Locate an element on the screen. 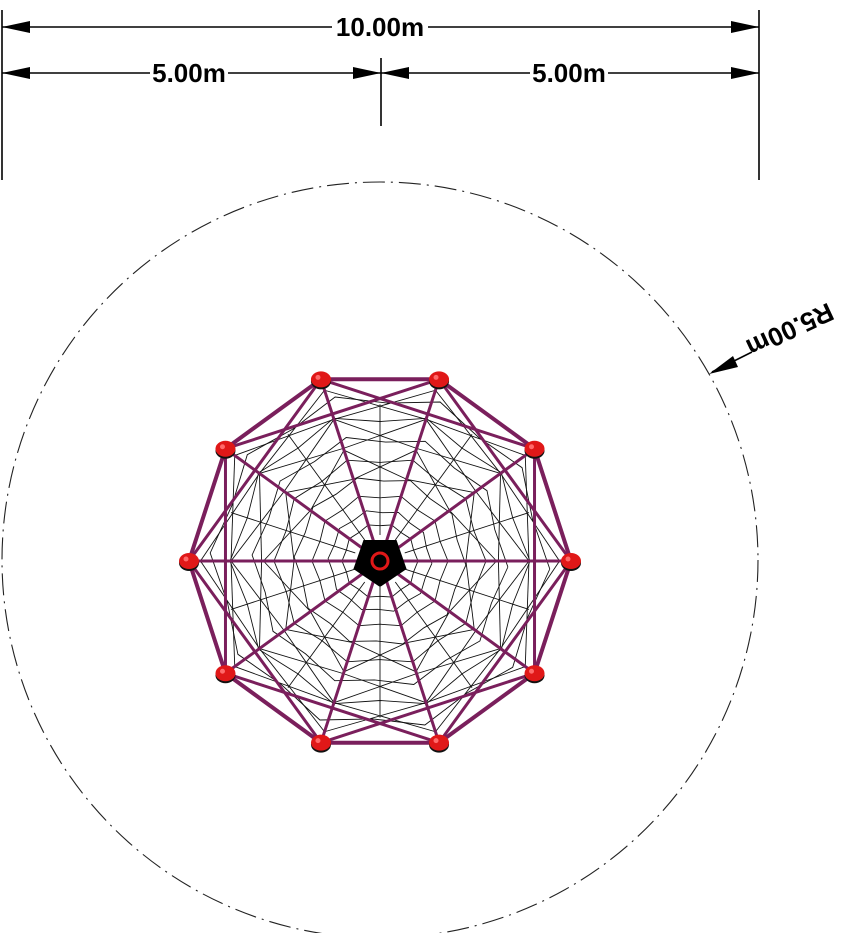 The height and width of the screenshot is (933, 849). radius-dimension: R5.00m is located at coordinates (773, 335).